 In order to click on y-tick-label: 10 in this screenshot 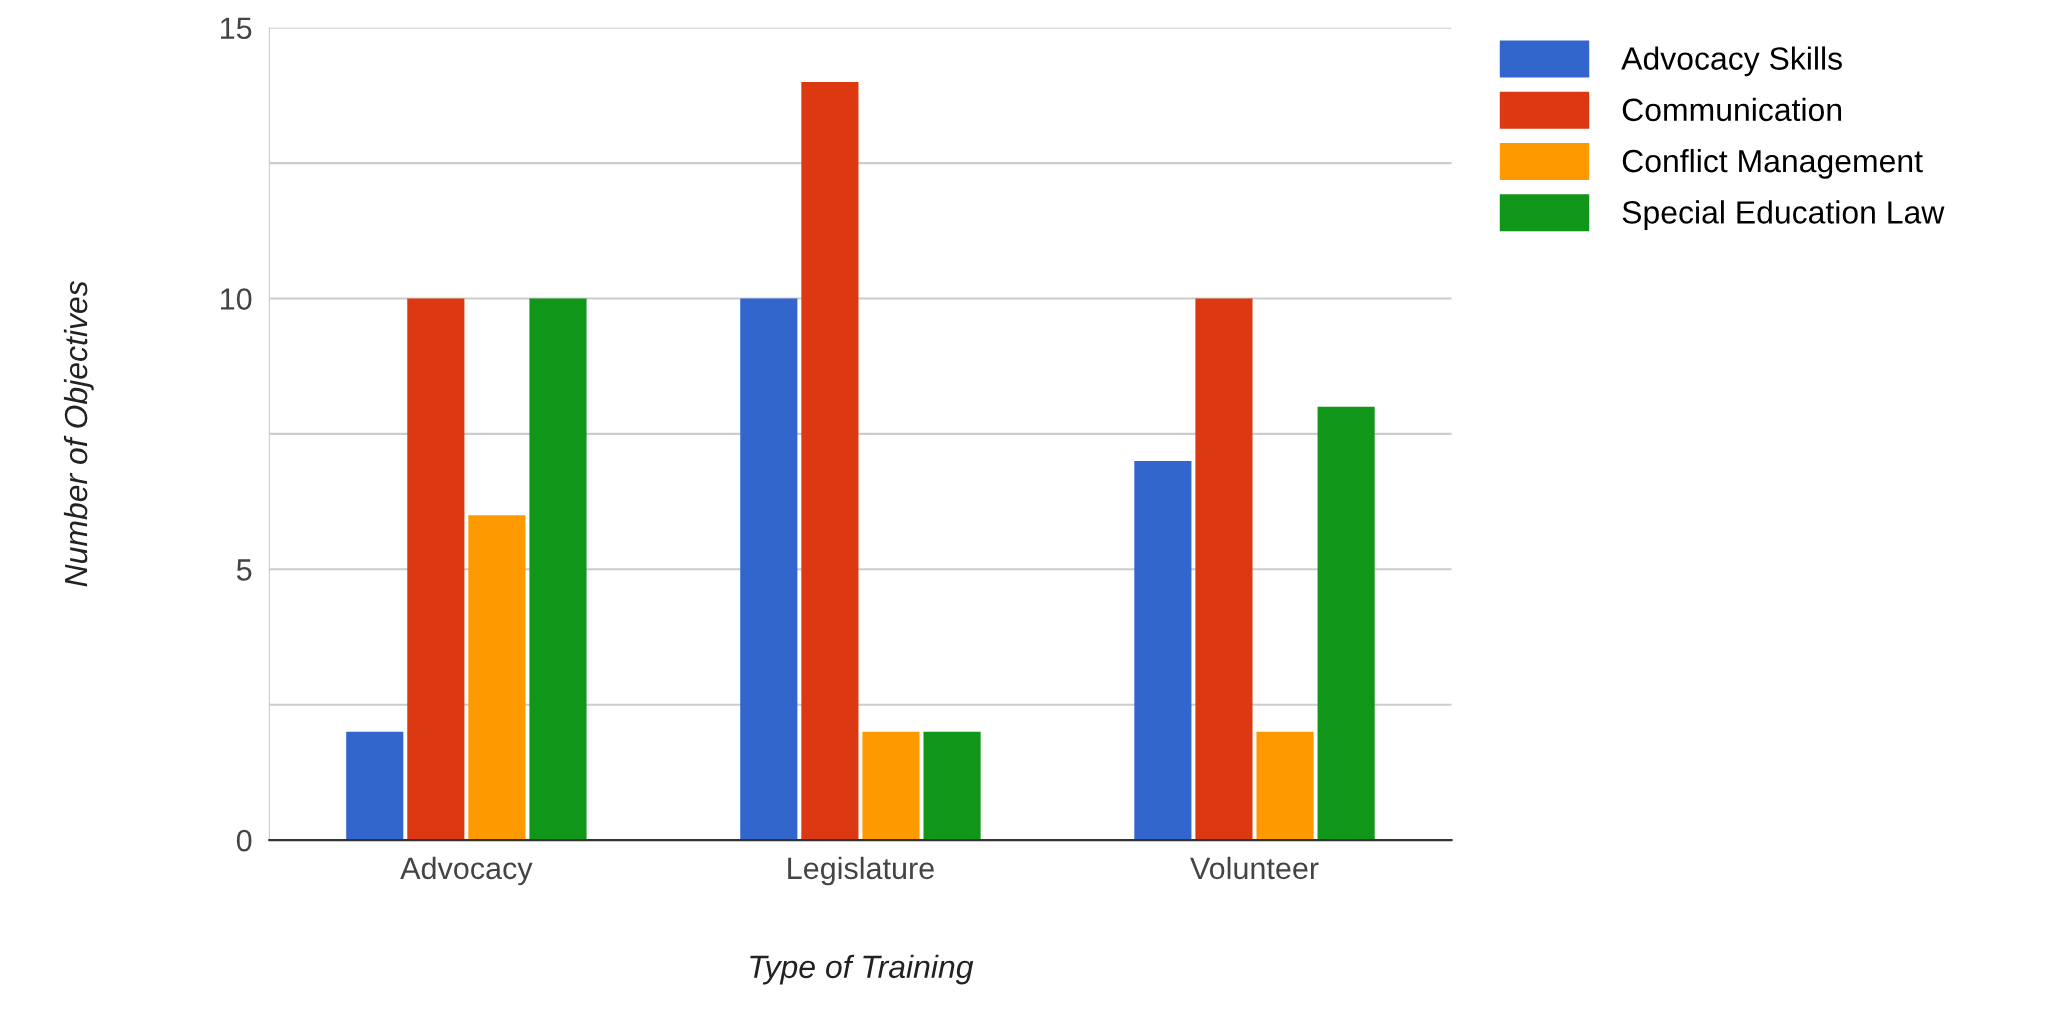, I will do `click(236, 299)`.